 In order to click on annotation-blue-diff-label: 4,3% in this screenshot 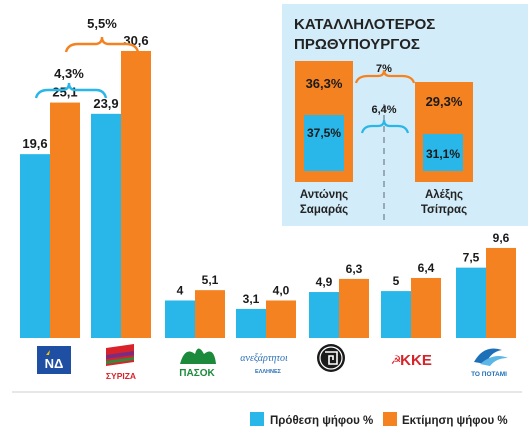, I will do `click(69, 73)`.